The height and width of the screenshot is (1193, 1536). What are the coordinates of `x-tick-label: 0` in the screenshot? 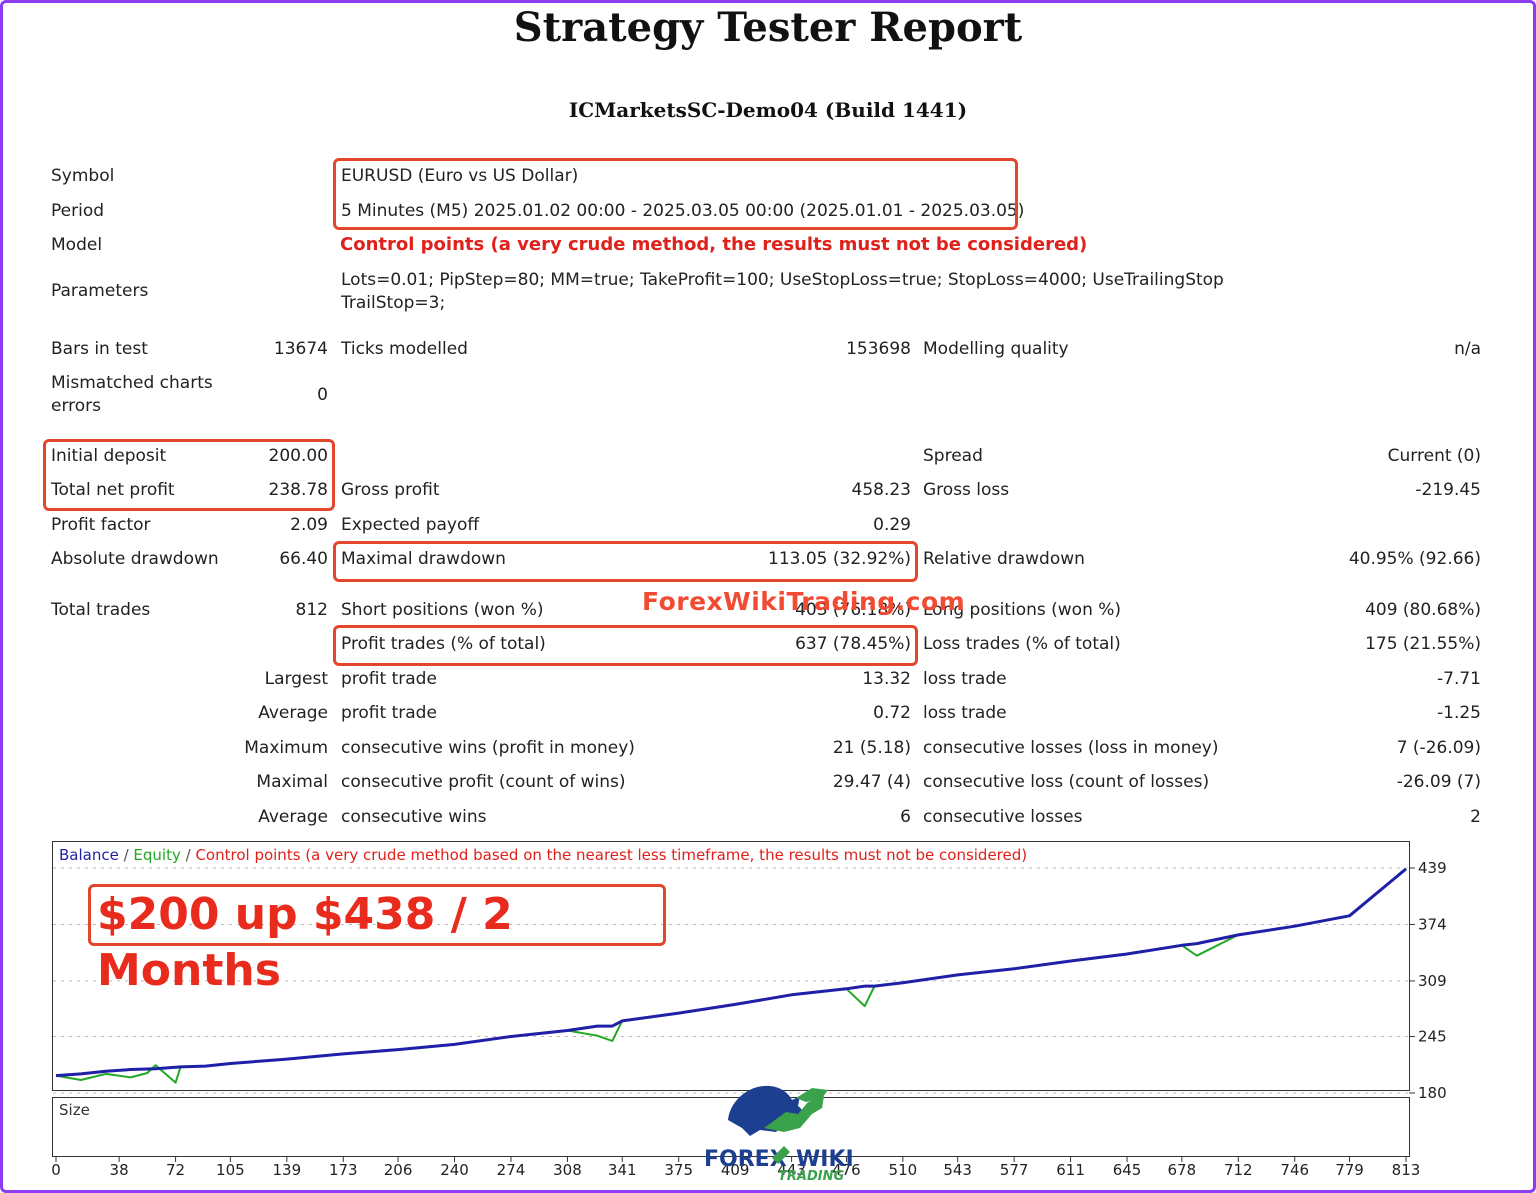 It's located at (56, 1170).